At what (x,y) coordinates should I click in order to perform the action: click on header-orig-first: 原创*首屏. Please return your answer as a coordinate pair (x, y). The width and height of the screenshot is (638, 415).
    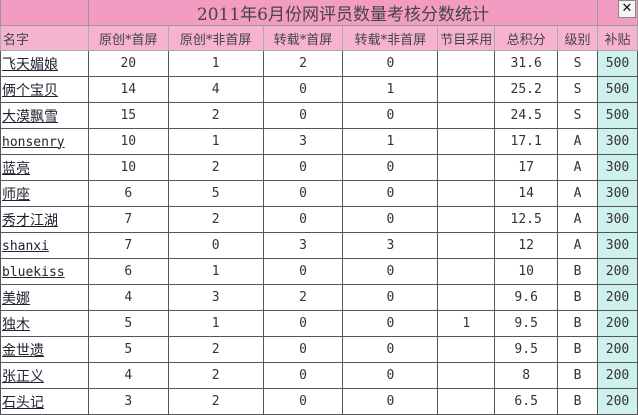
    Looking at the image, I should click on (128, 38).